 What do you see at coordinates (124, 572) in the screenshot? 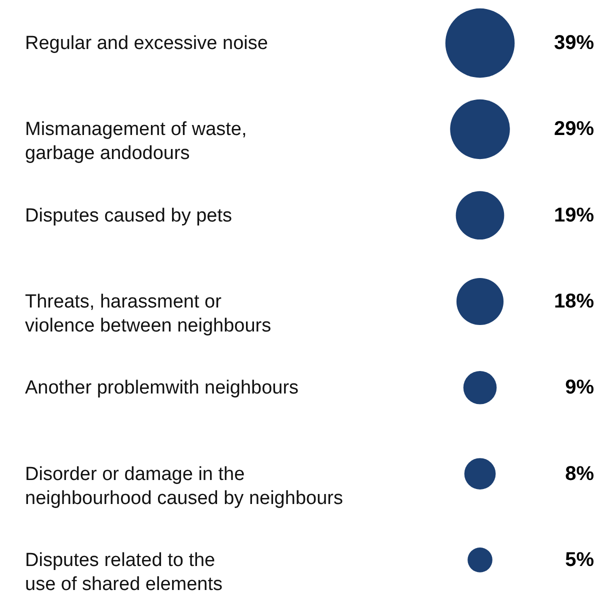
I see `category-label: Disputes related to the use of shared elements` at bounding box center [124, 572].